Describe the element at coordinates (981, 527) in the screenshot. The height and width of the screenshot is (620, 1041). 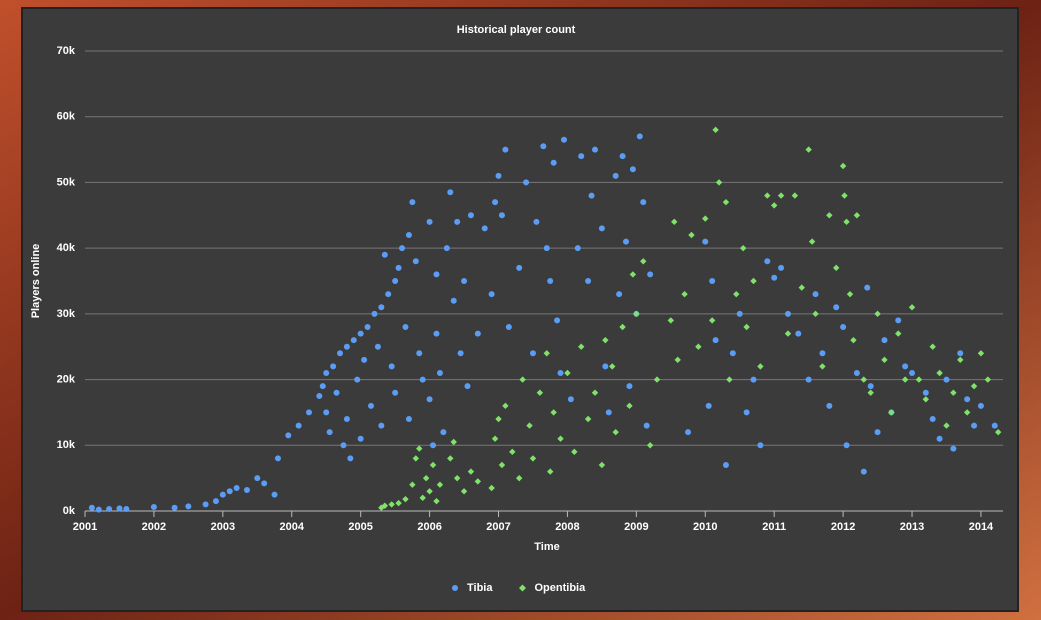
I see `x-tick-label: 2014` at that location.